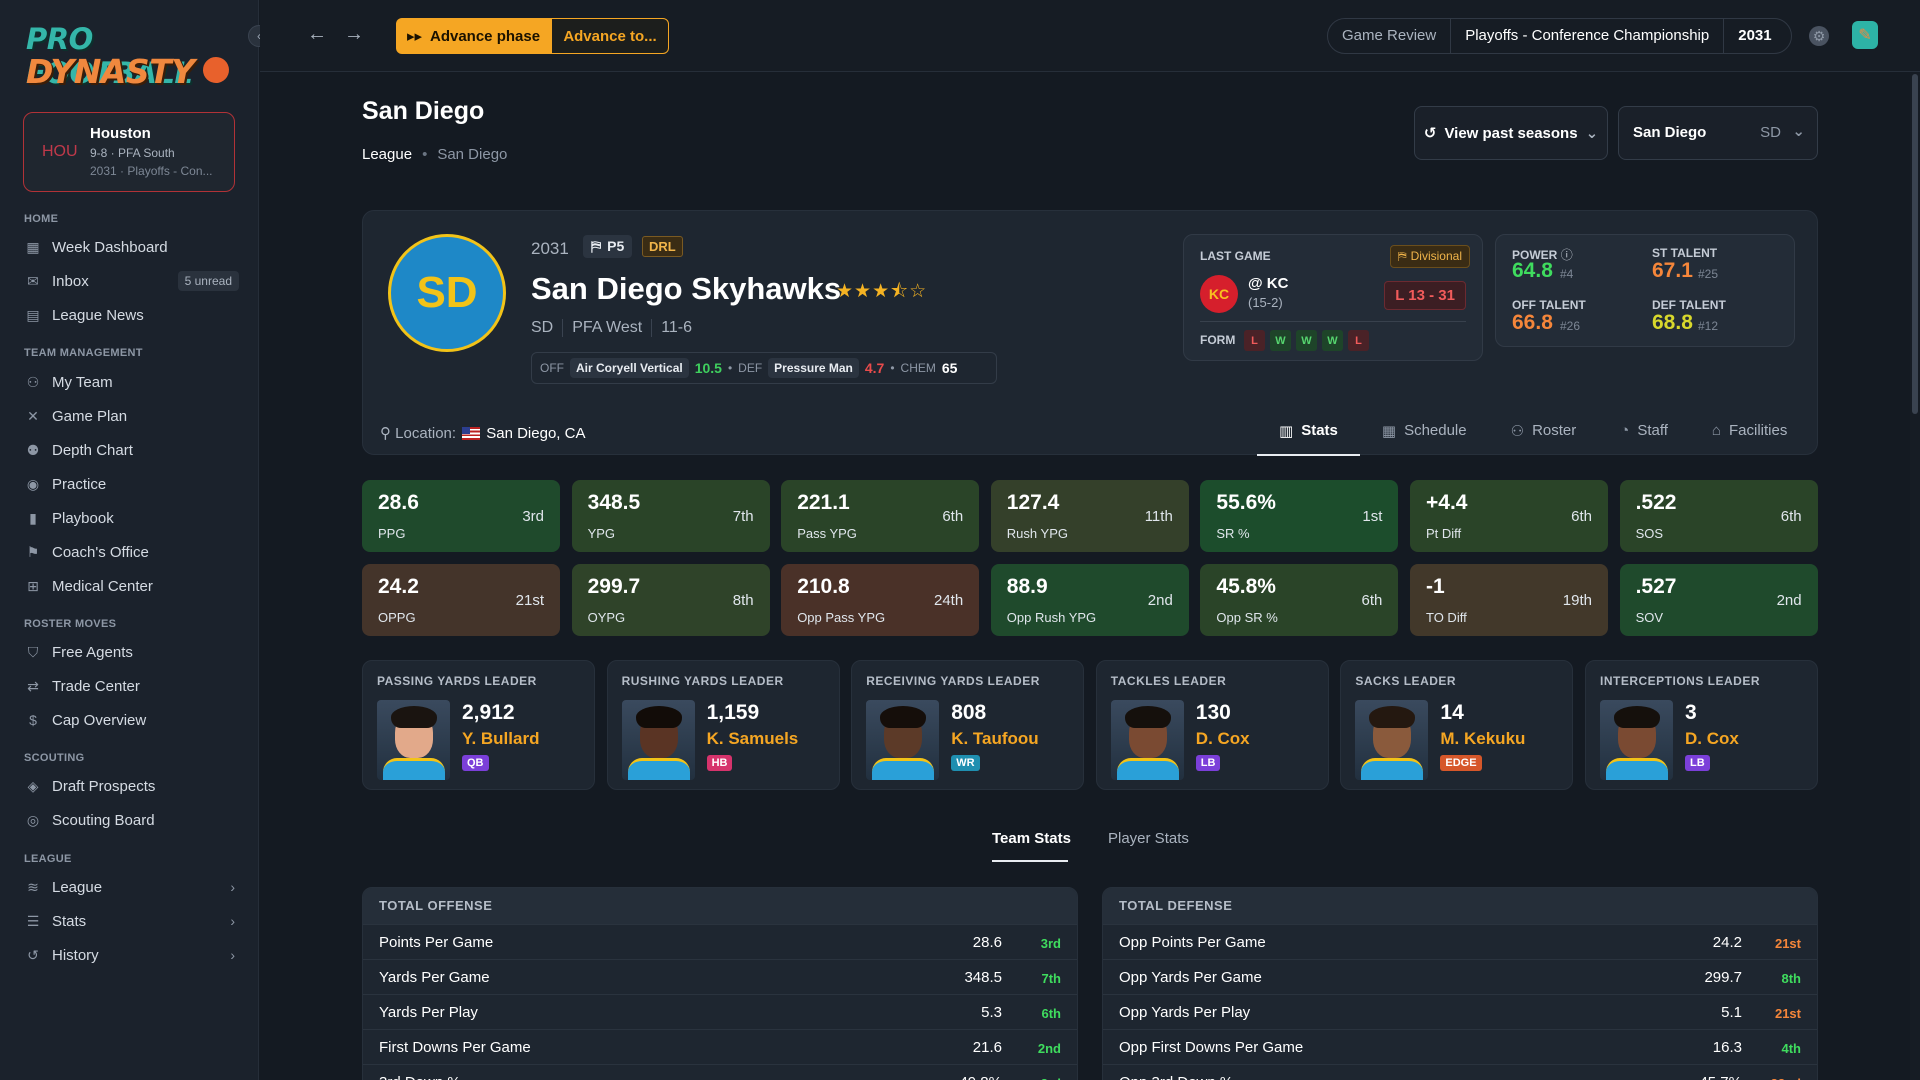 This screenshot has width=1920, height=1080. Describe the element at coordinates (723, 725) in the screenshot. I see `leader-card: RUSHING YARDS LEADER 1,159 K. Samuels HB` at that location.